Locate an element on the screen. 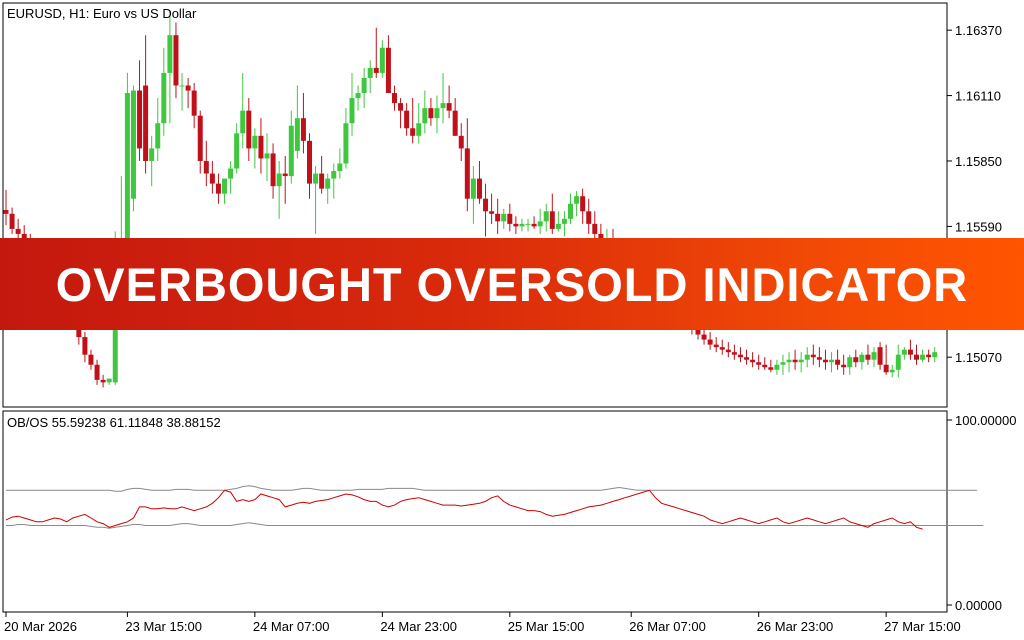  indicator-lines-layer is located at coordinates (494, 507).